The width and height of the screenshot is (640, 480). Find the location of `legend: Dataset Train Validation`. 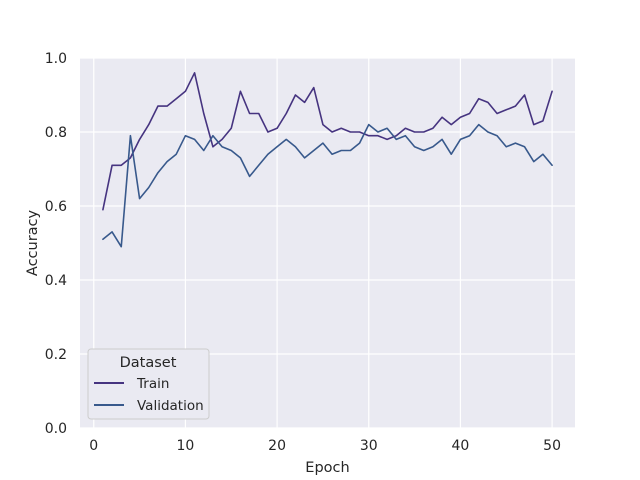

legend: Dataset Train Validation is located at coordinates (148, 384).